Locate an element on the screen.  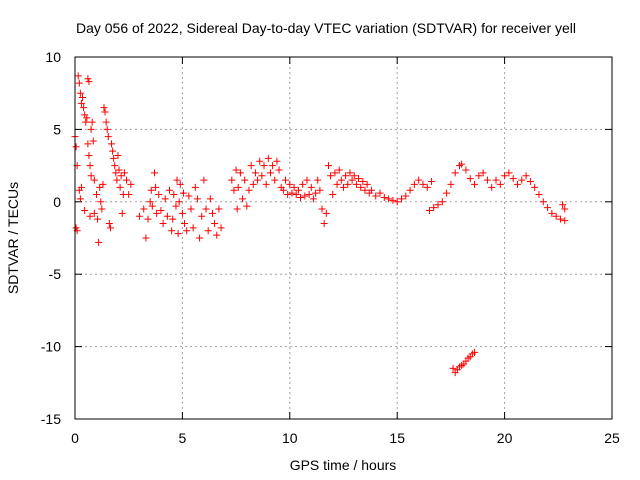
y-axis-label: SDTVAR / TECUs is located at coordinates (13, 238).